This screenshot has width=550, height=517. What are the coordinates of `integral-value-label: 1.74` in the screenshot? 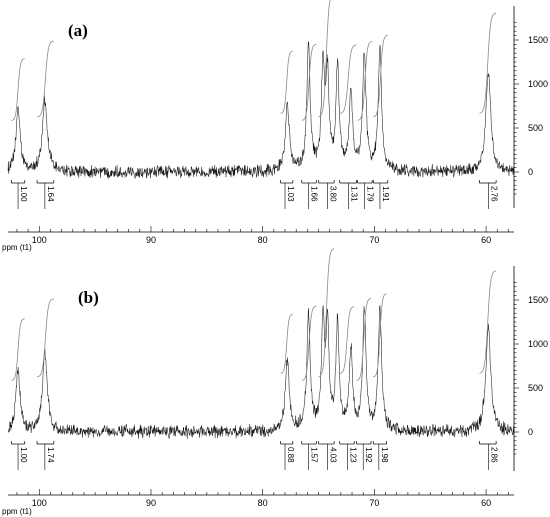 It's located at (50, 455).